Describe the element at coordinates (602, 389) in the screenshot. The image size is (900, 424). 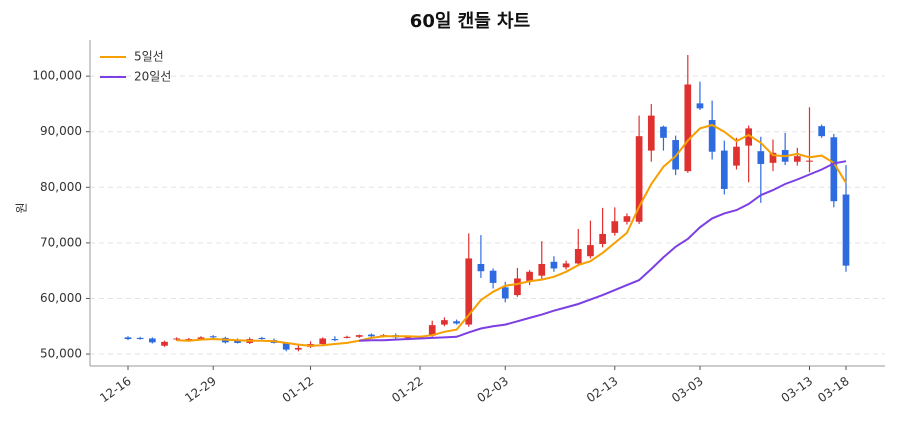
I see `x-tick-label: 02-13` at that location.